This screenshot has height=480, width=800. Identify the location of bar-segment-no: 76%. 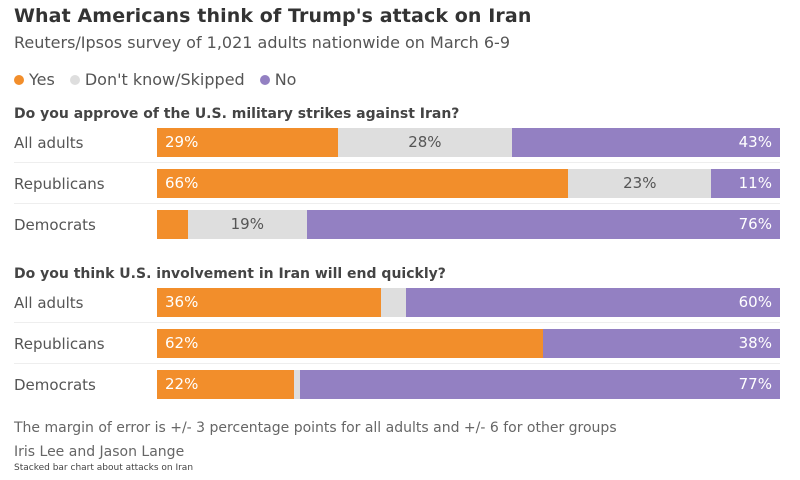
(543, 224).